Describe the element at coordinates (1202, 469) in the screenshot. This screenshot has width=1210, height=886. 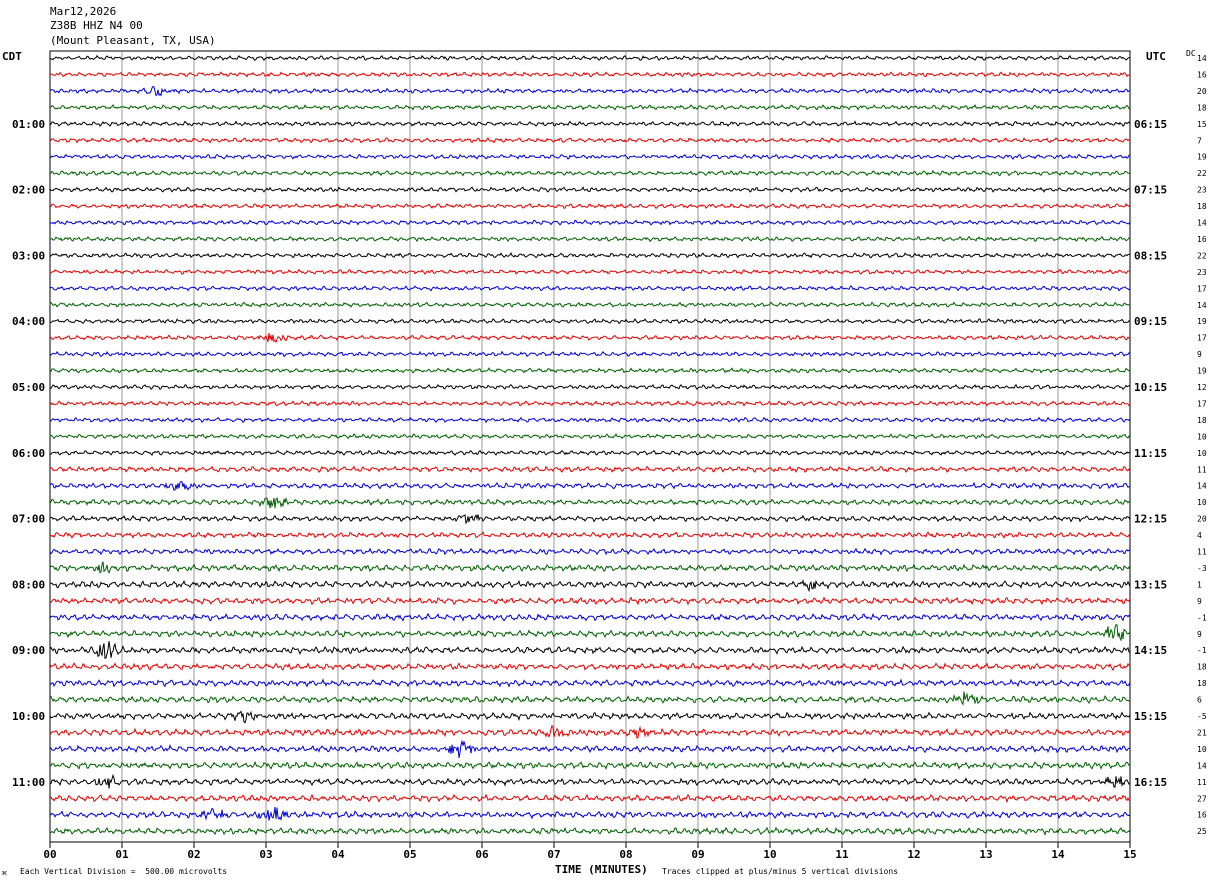
I see `dc-offset-label: 11` at that location.